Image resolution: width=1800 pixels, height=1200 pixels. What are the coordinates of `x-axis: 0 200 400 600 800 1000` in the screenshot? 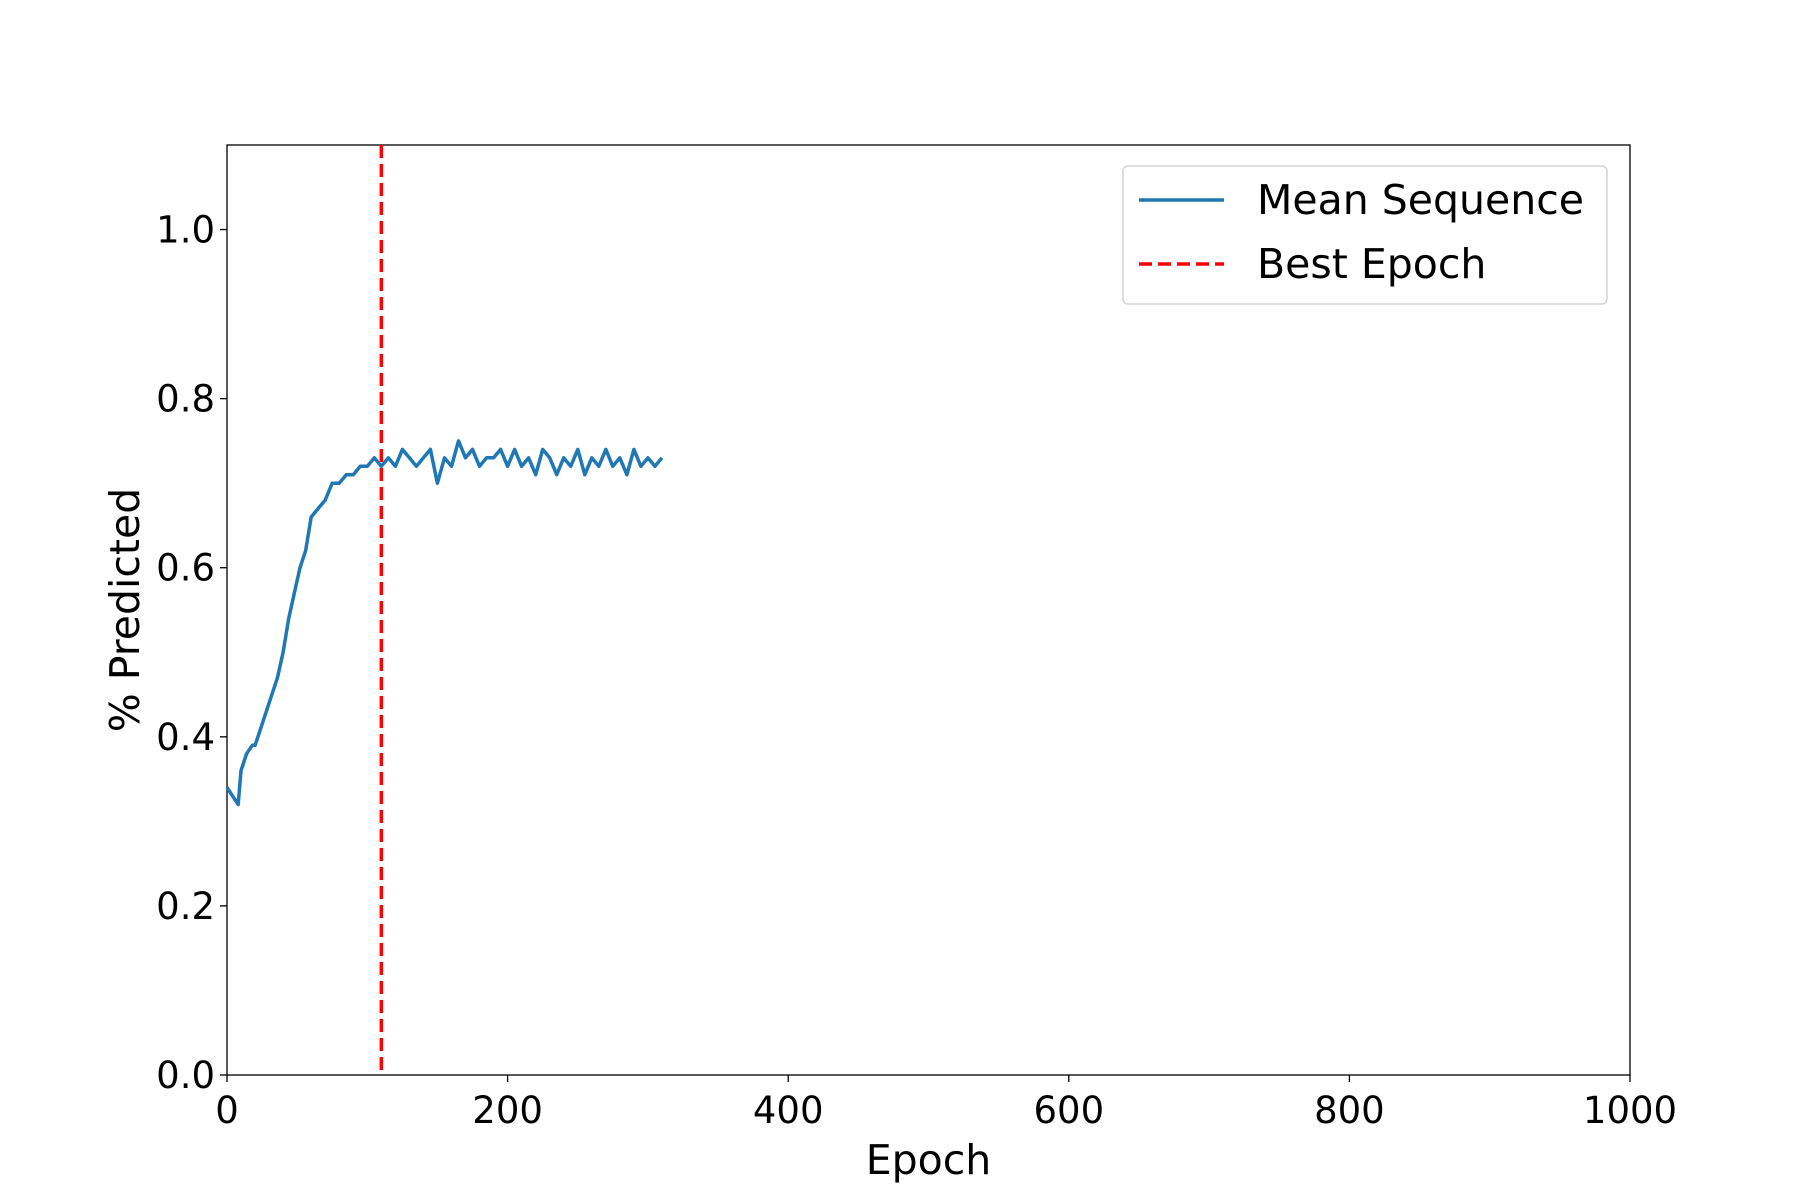 It's located at (946, 1103).